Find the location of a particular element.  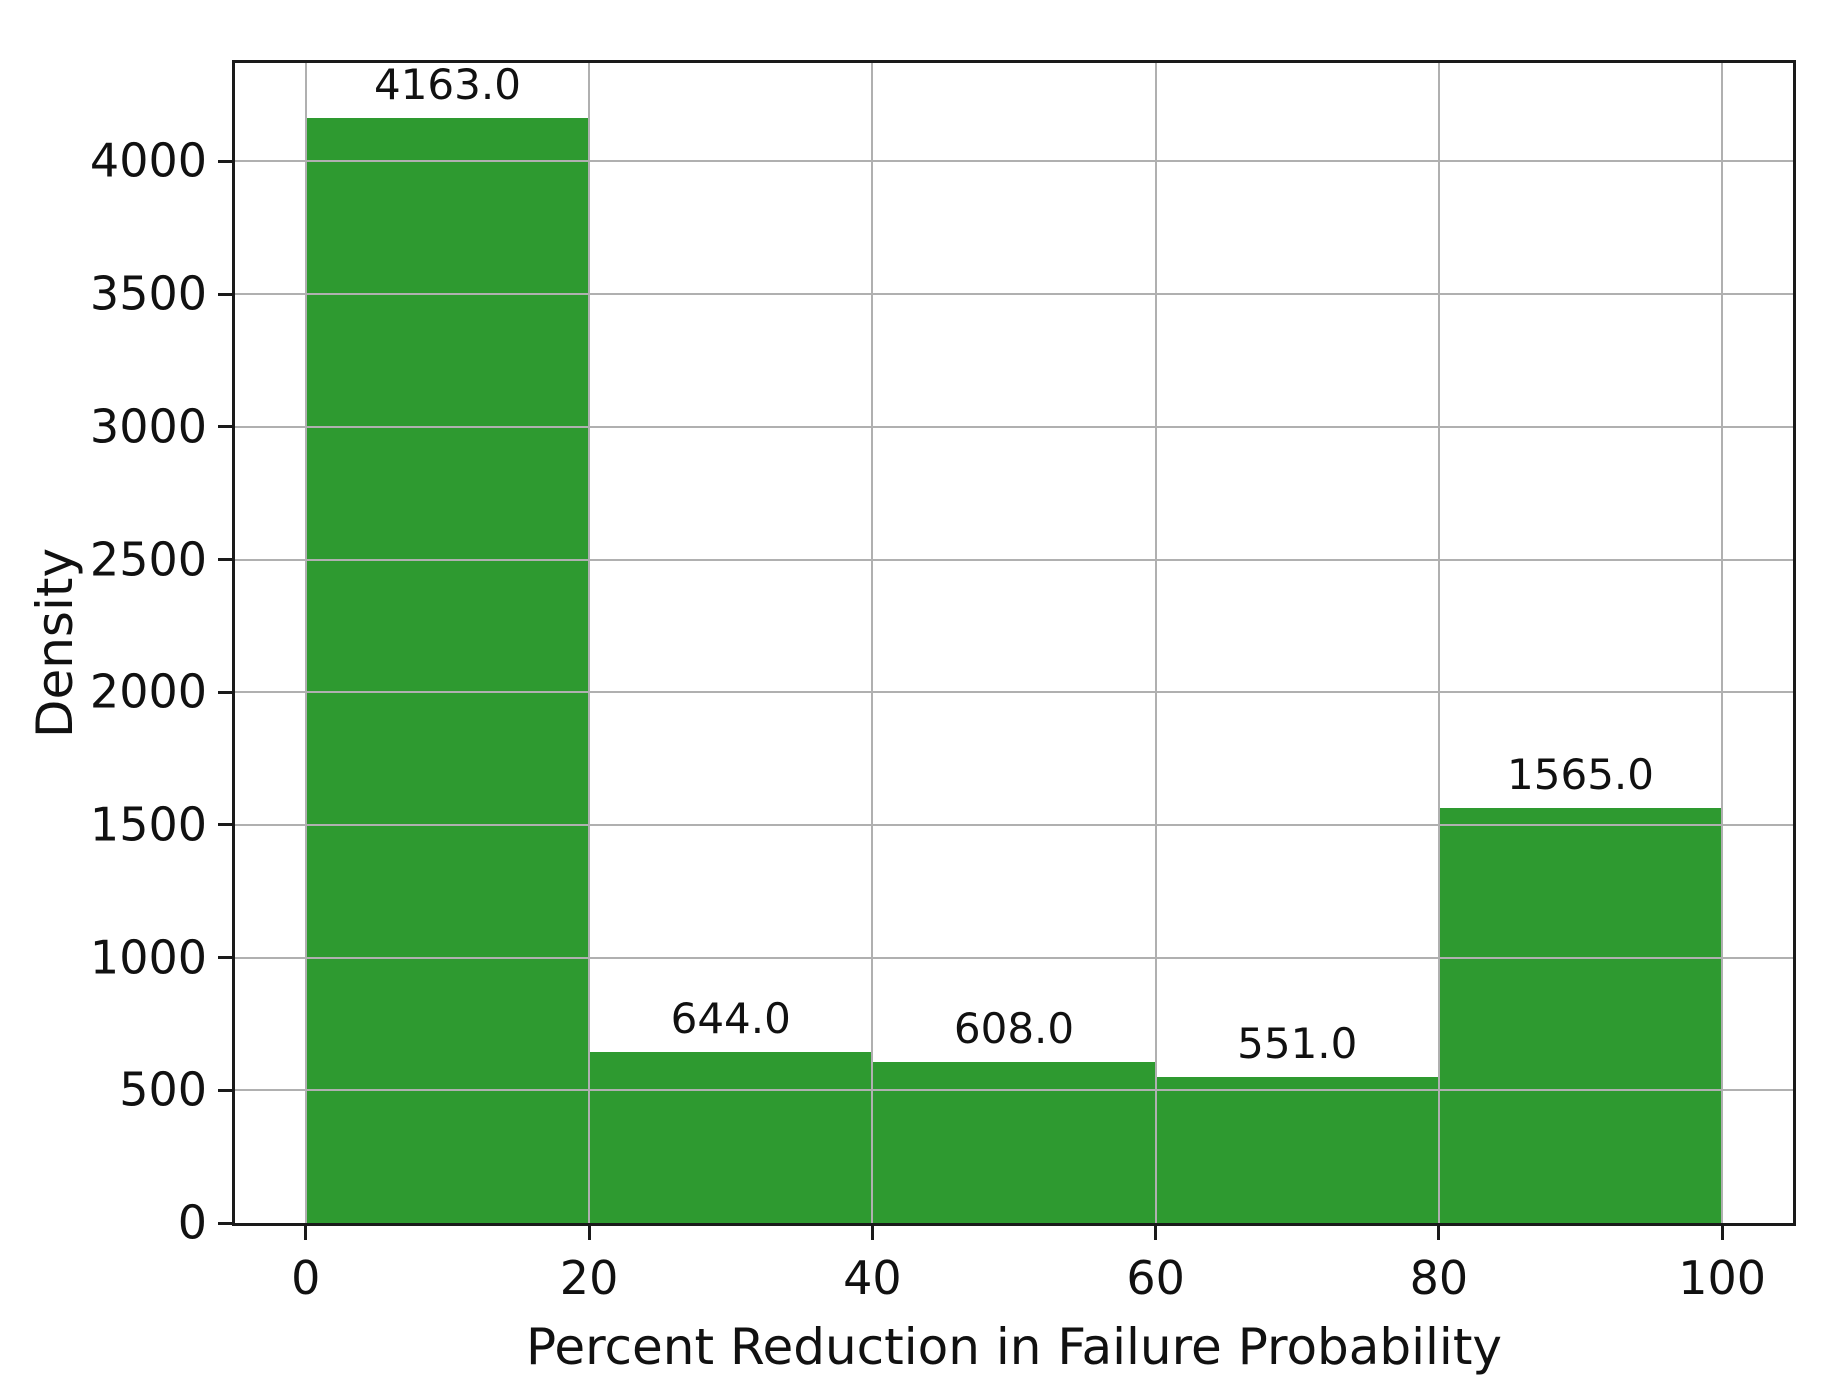

y-tick-label: 2500 is located at coordinates (148, 559).